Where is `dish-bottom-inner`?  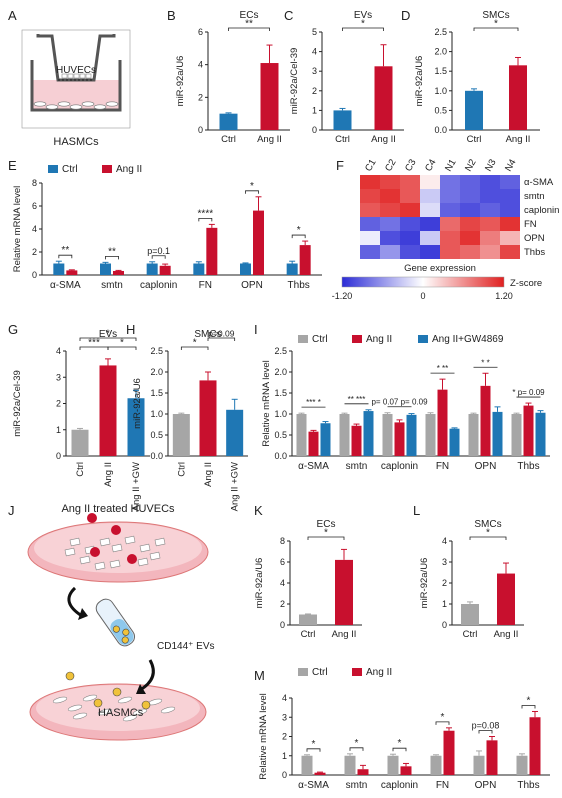 dish-bottom-inner is located at coordinates (118, 708).